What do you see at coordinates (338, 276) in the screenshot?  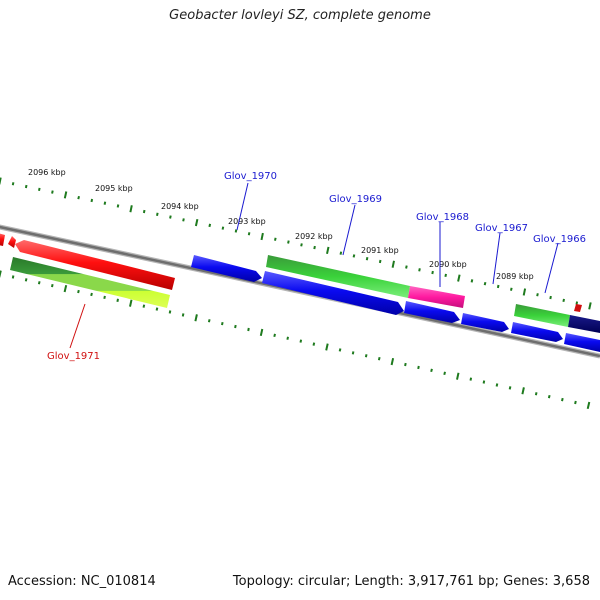 I see `gene-arrow-glov-1969` at bounding box center [338, 276].